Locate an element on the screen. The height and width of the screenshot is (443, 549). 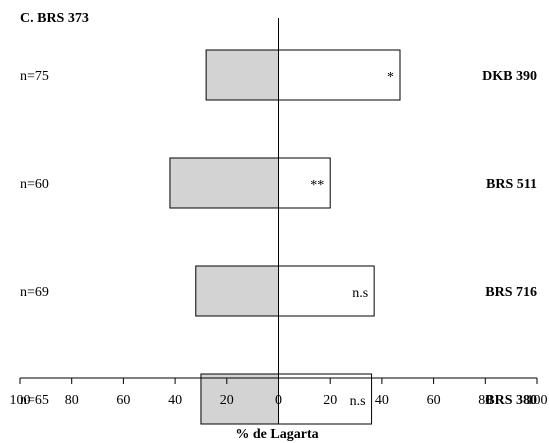
panel-label: C. BRS 373 is located at coordinates (54, 18).